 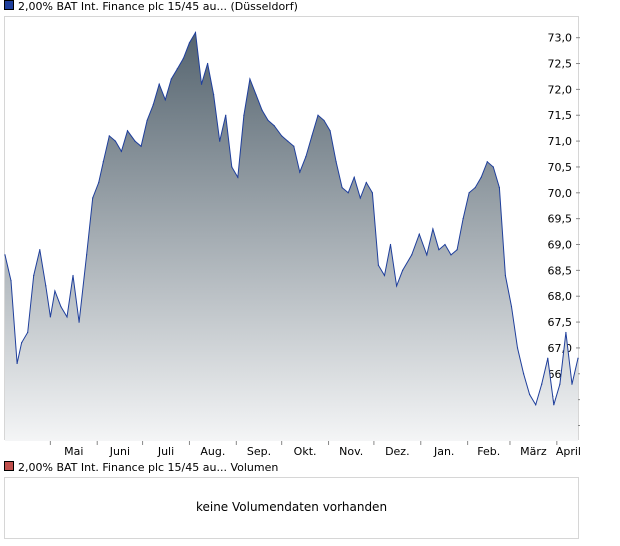 I want to click on y-tick-label: 71,5, so click(x=560, y=115).